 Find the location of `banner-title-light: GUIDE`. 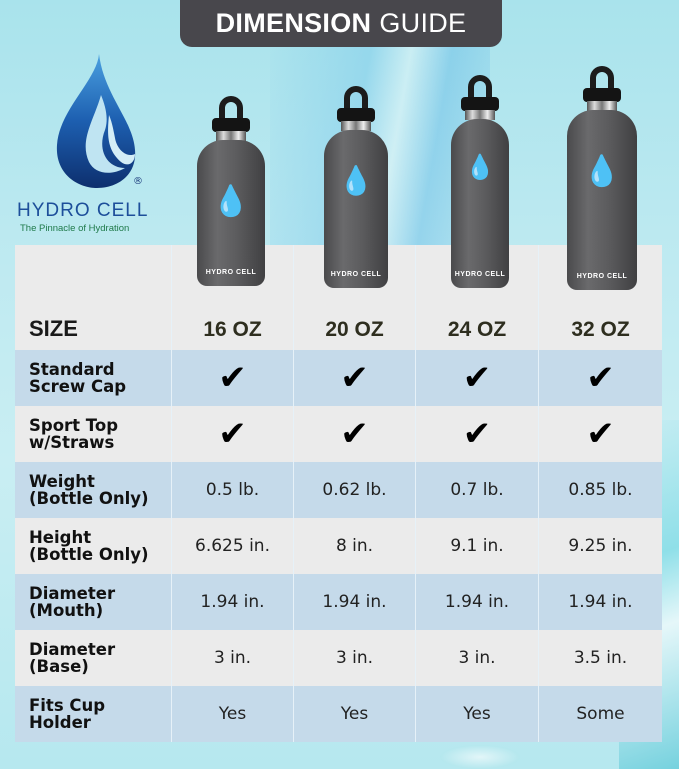

banner-title-light: GUIDE is located at coordinates (423, 23).